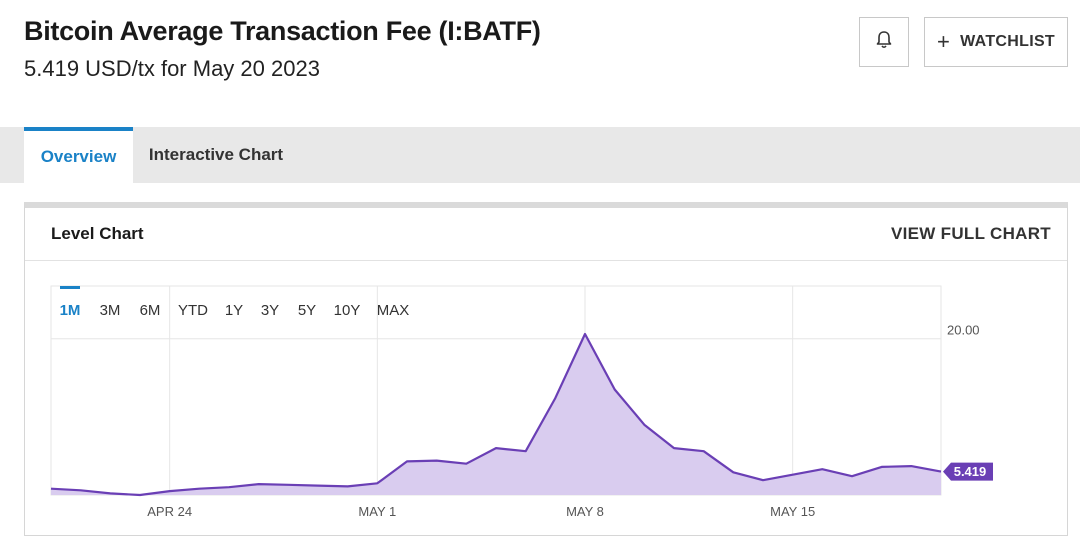  I want to click on range-button-label: 3M, so click(110, 310).